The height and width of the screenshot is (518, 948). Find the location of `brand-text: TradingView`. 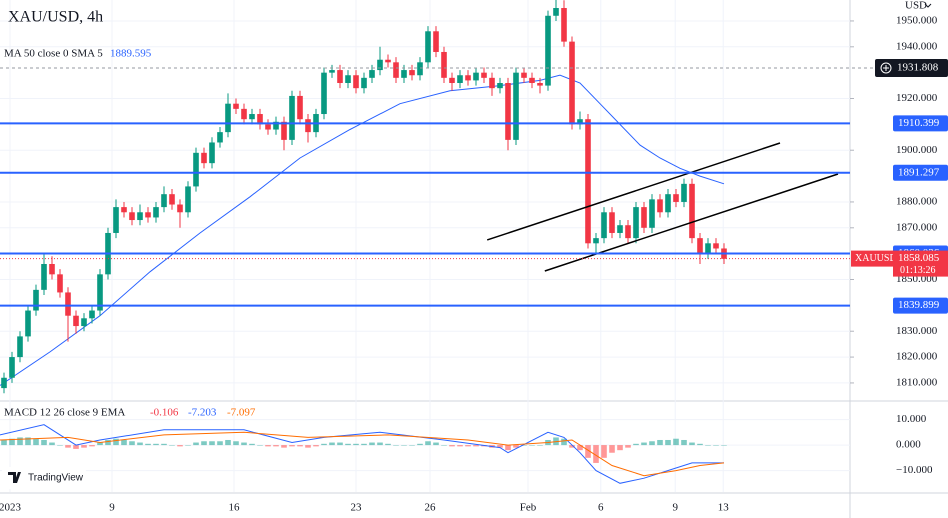

brand-text: TradingView is located at coordinates (56, 478).